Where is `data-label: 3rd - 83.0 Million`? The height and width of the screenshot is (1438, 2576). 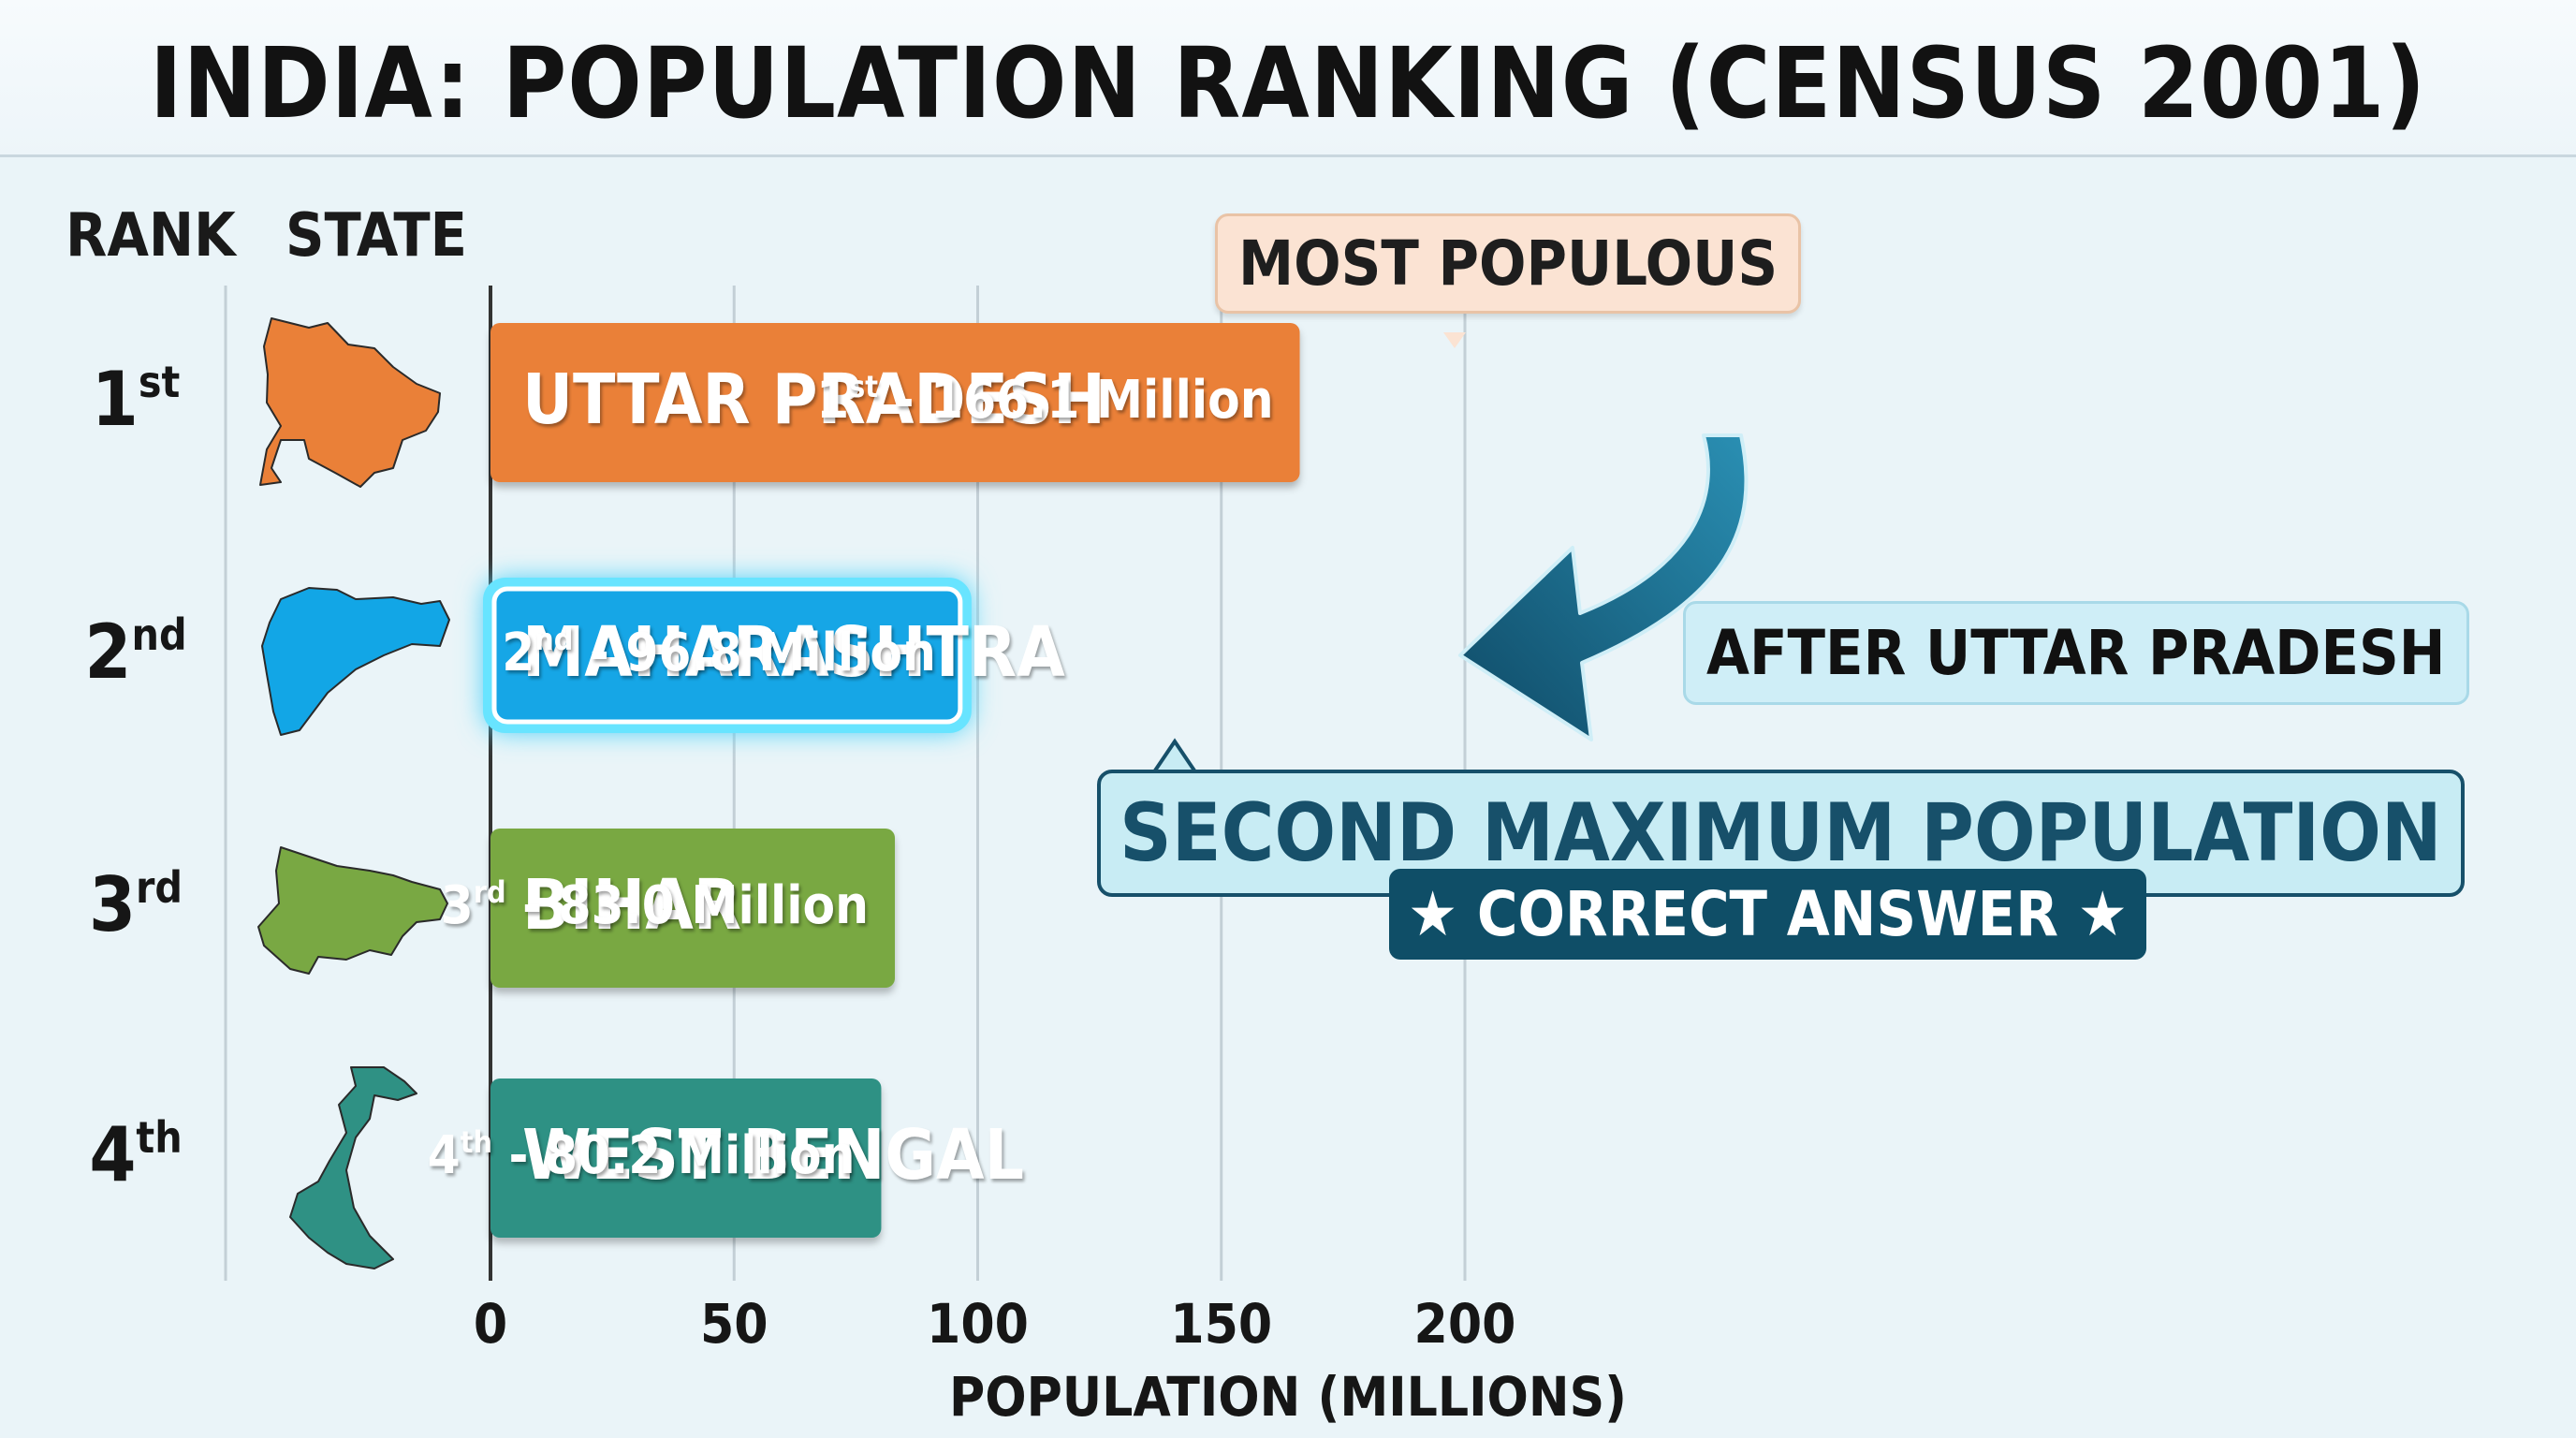
data-label: 3rd - 83.0 Million is located at coordinates (655, 905).